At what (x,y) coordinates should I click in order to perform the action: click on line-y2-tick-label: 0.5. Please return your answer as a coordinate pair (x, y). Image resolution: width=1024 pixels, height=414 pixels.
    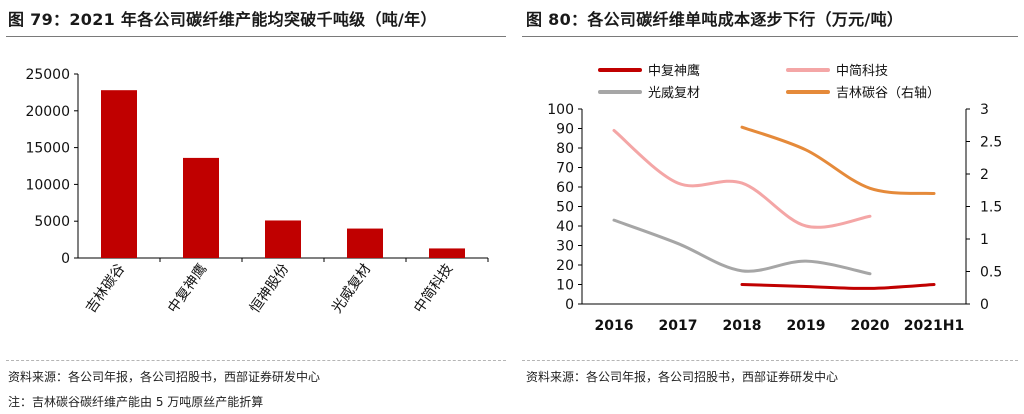
    Looking at the image, I should click on (991, 273).